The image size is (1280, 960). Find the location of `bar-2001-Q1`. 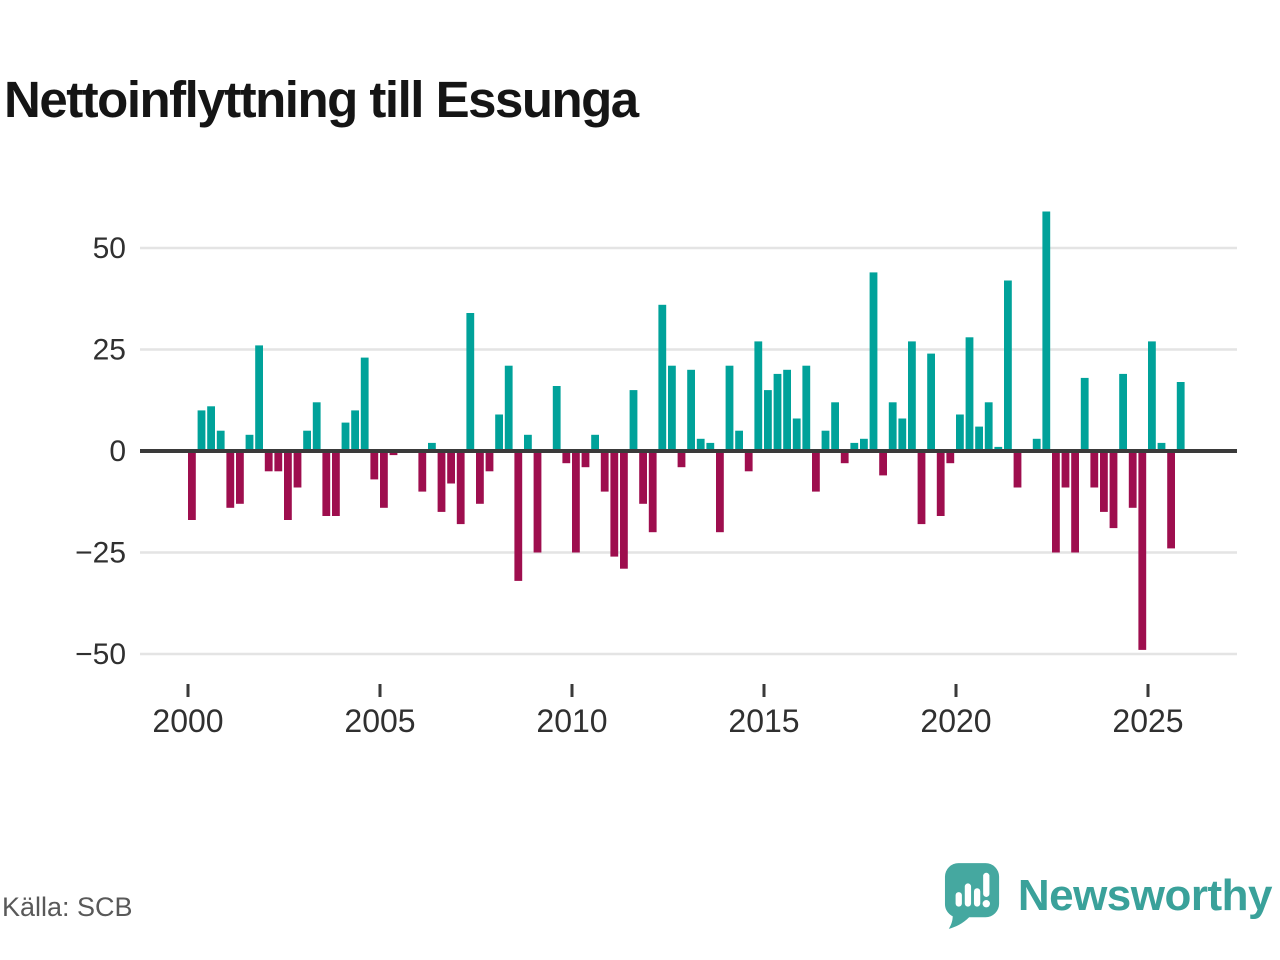

bar-2001-Q1 is located at coordinates (230, 479).